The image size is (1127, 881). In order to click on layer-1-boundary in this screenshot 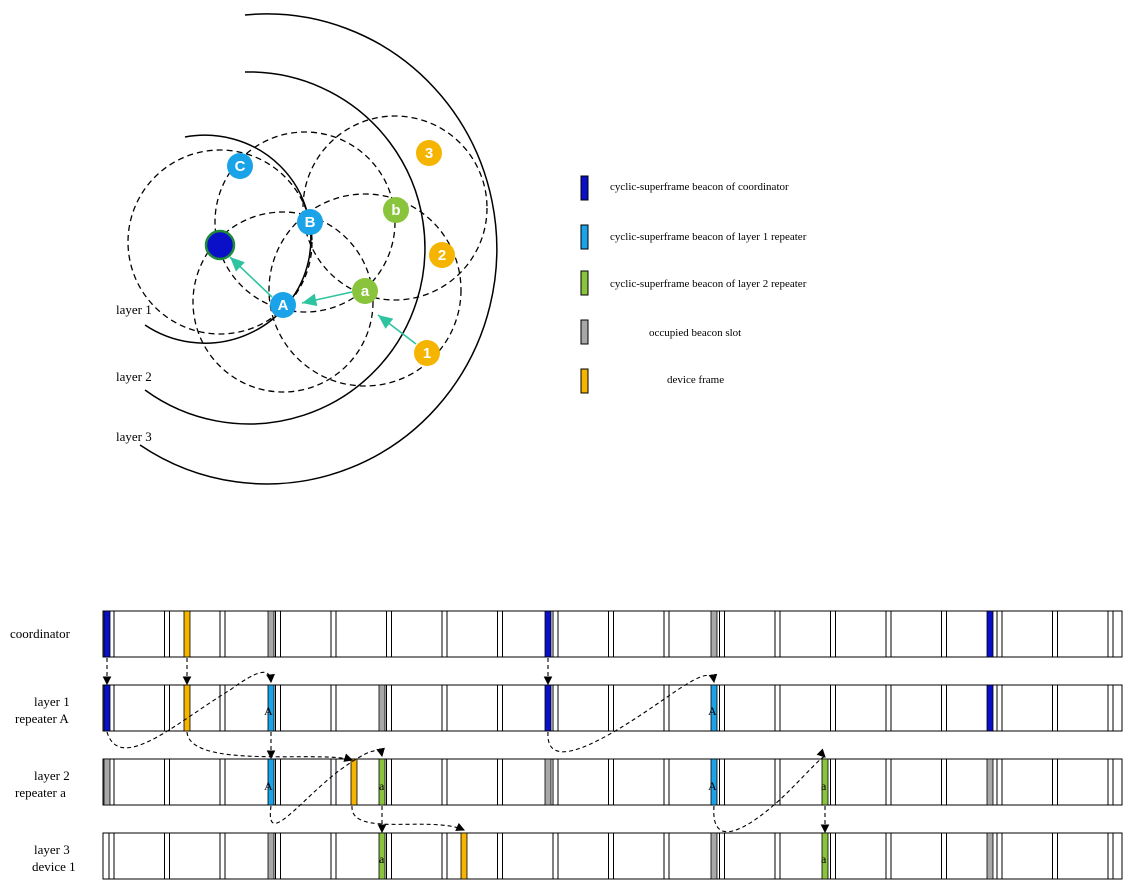, I will do `click(228, 239)`.